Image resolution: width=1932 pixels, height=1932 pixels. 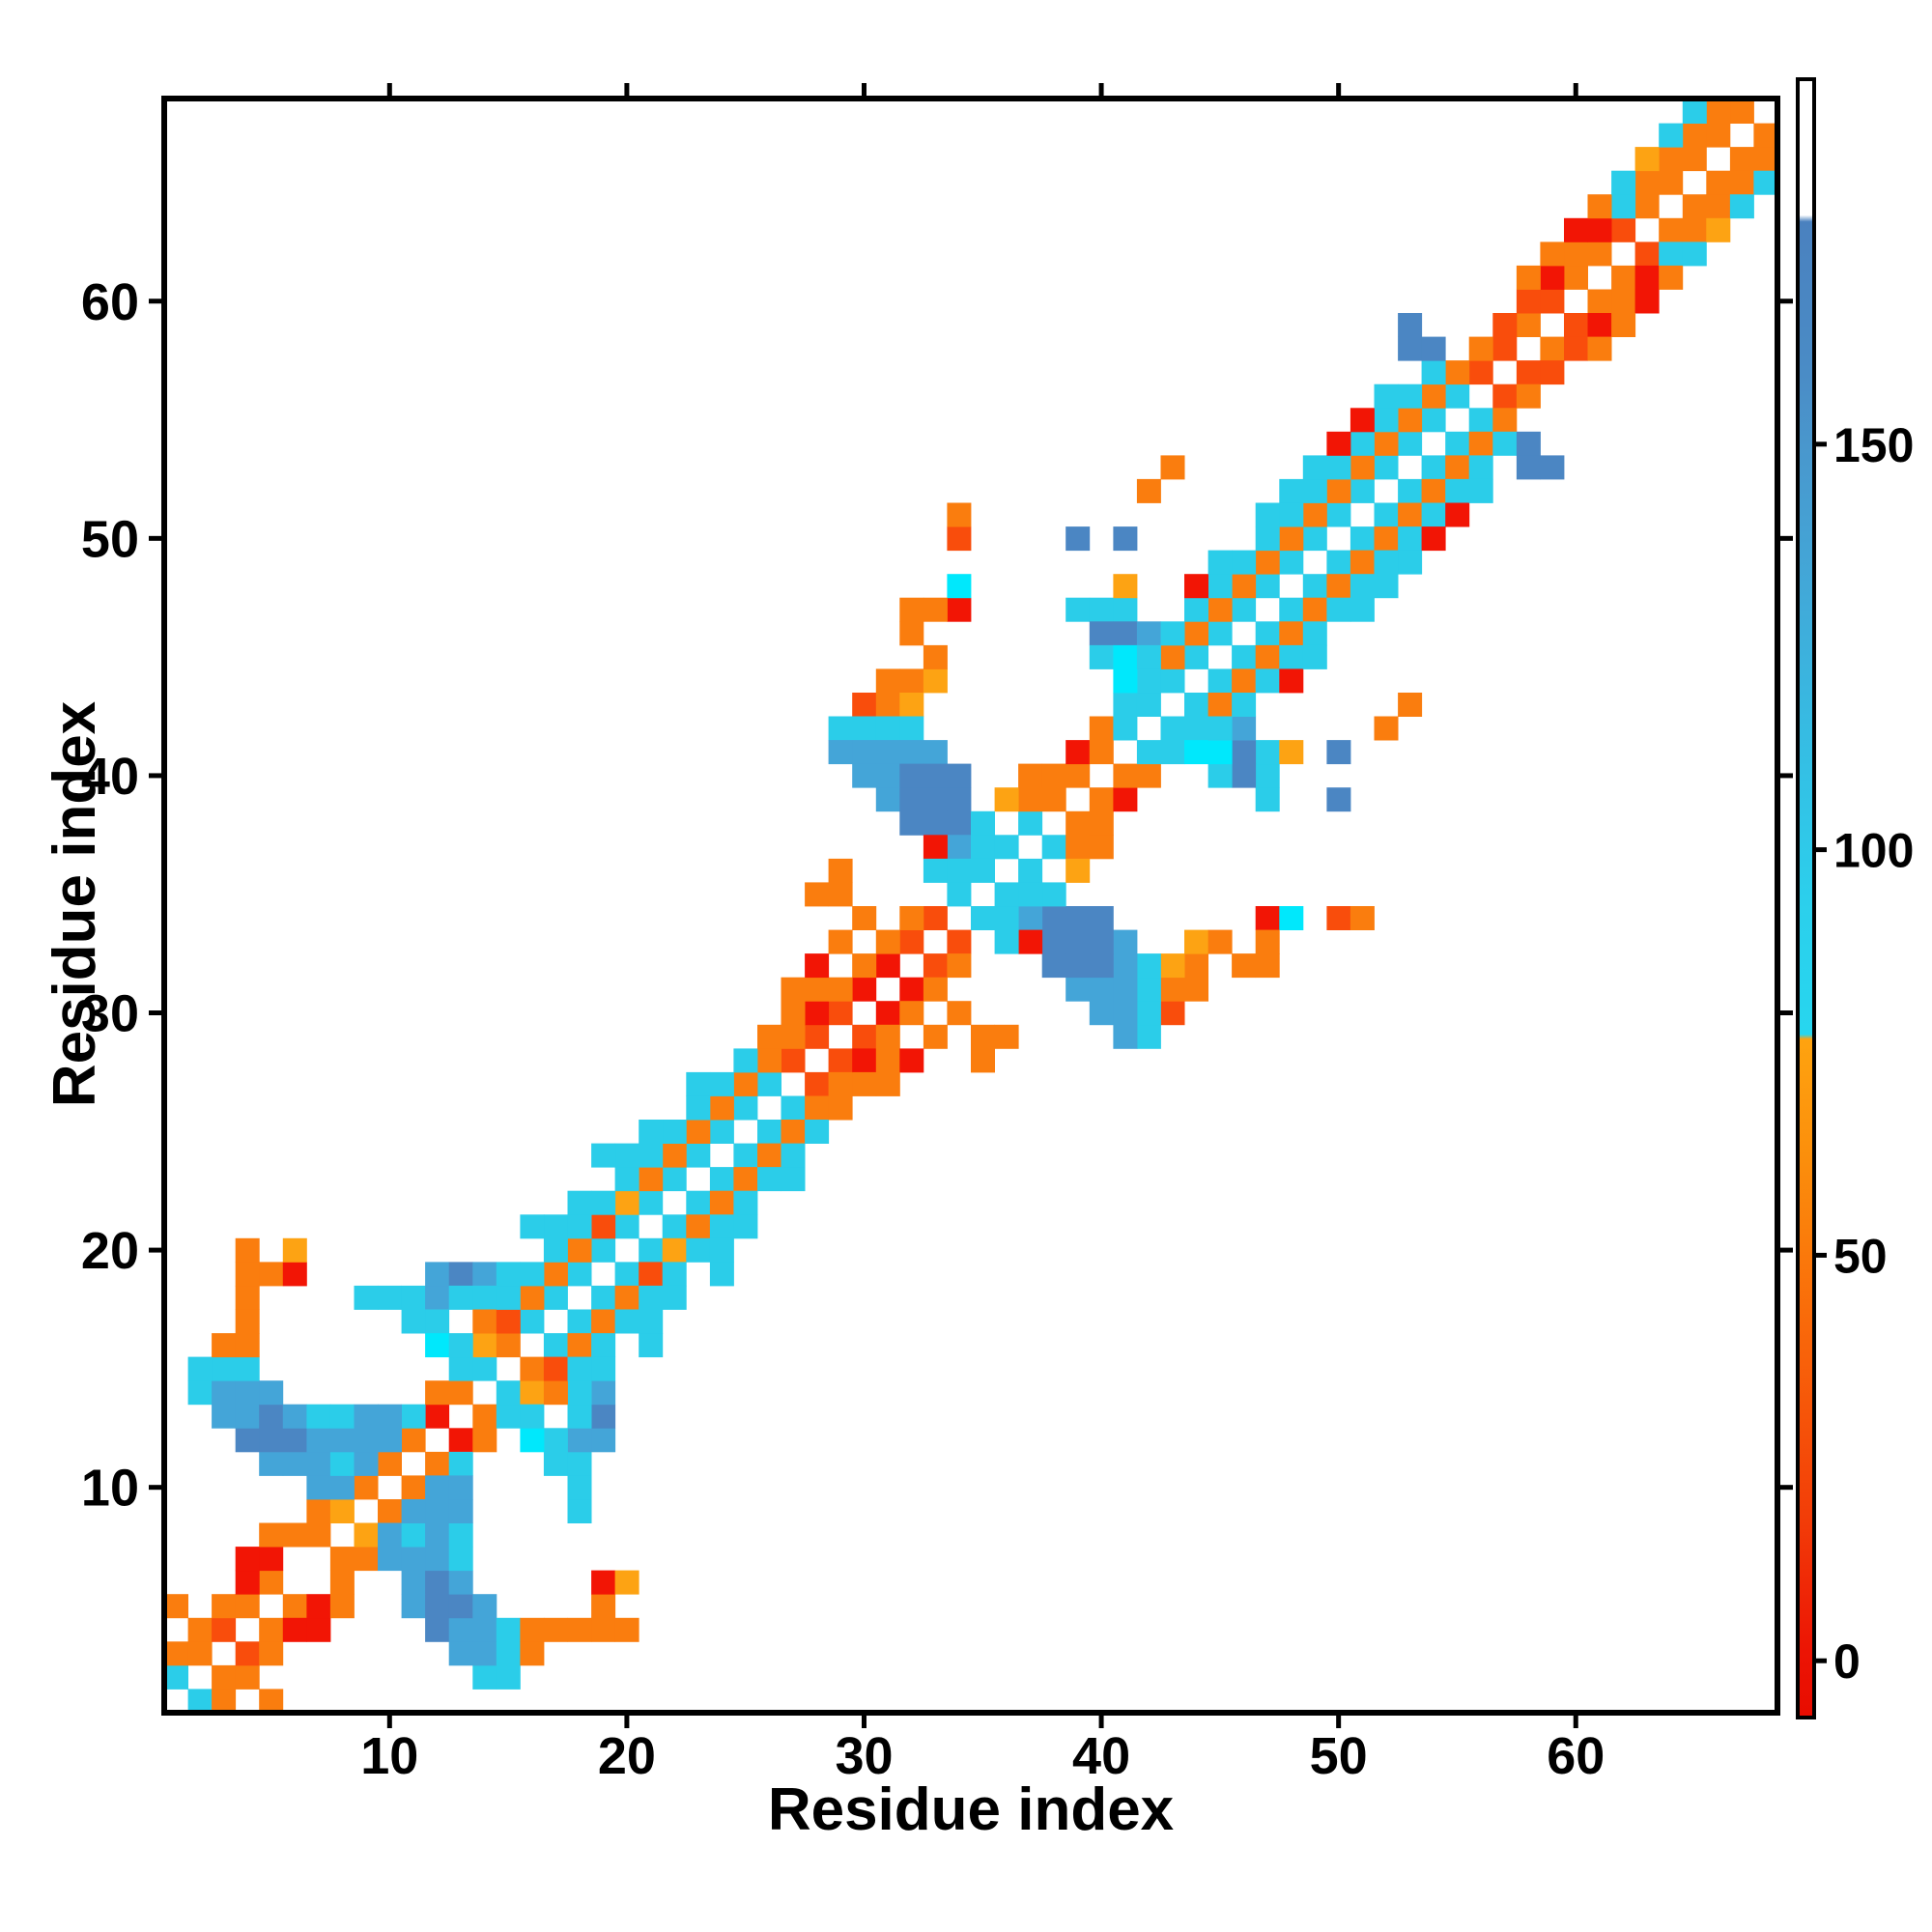 What do you see at coordinates (1855, 898) in the screenshot?
I see `colorbar: 0 50 100 150` at bounding box center [1855, 898].